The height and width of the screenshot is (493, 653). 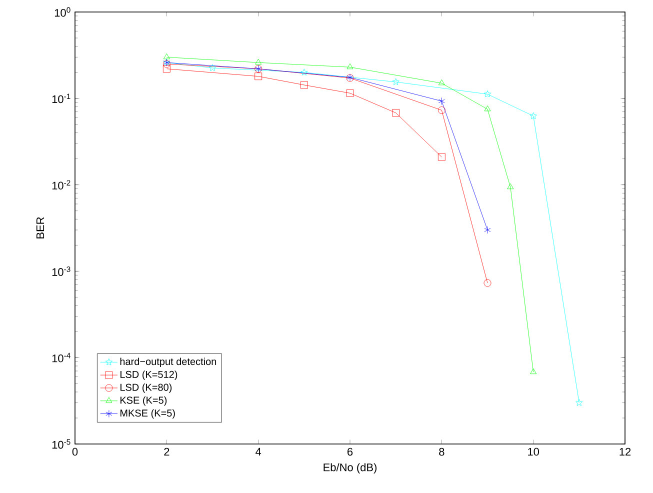 I want to click on legend-label: KSE (K=5), so click(x=143, y=401).